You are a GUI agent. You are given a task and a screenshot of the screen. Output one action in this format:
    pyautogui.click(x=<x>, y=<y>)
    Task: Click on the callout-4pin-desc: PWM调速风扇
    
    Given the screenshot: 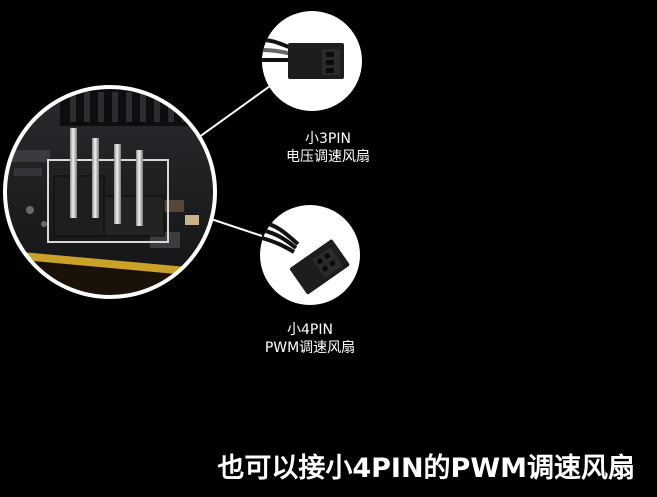 What is the action you would take?
    pyautogui.click(x=310, y=348)
    